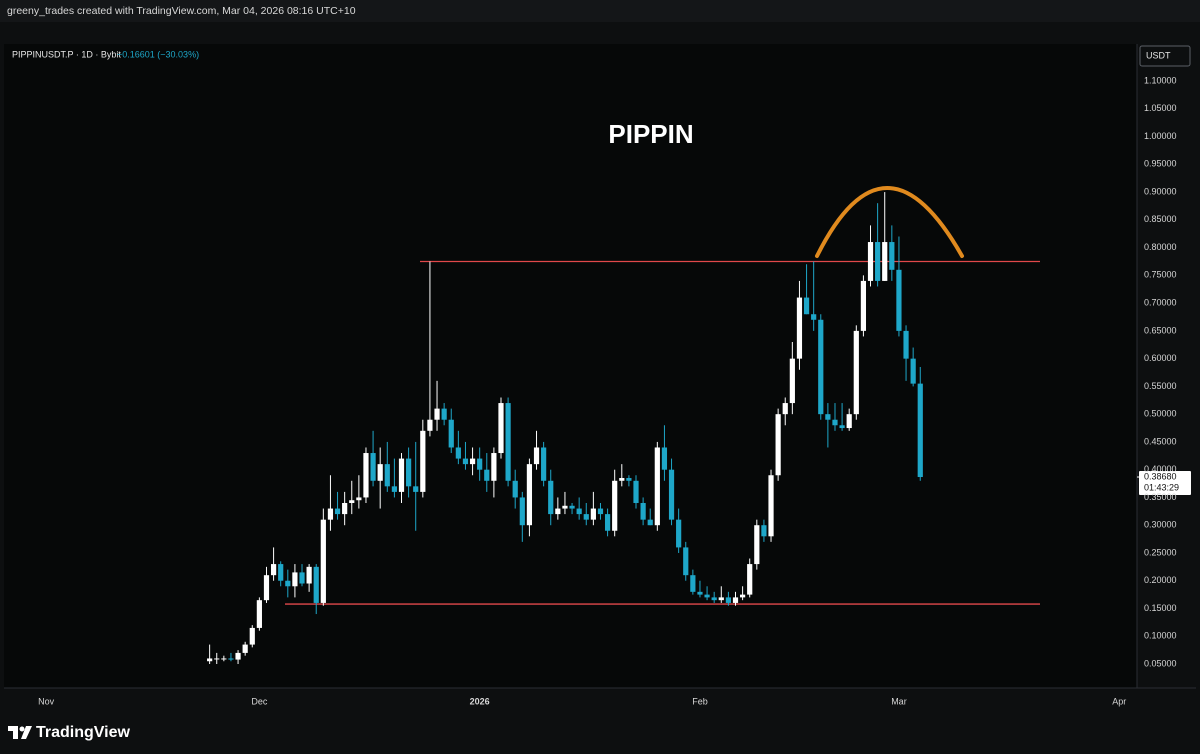 This screenshot has width=1200, height=754. What do you see at coordinates (1160, 469) in the screenshot?
I see `y-tick-label: 0.40000` at bounding box center [1160, 469].